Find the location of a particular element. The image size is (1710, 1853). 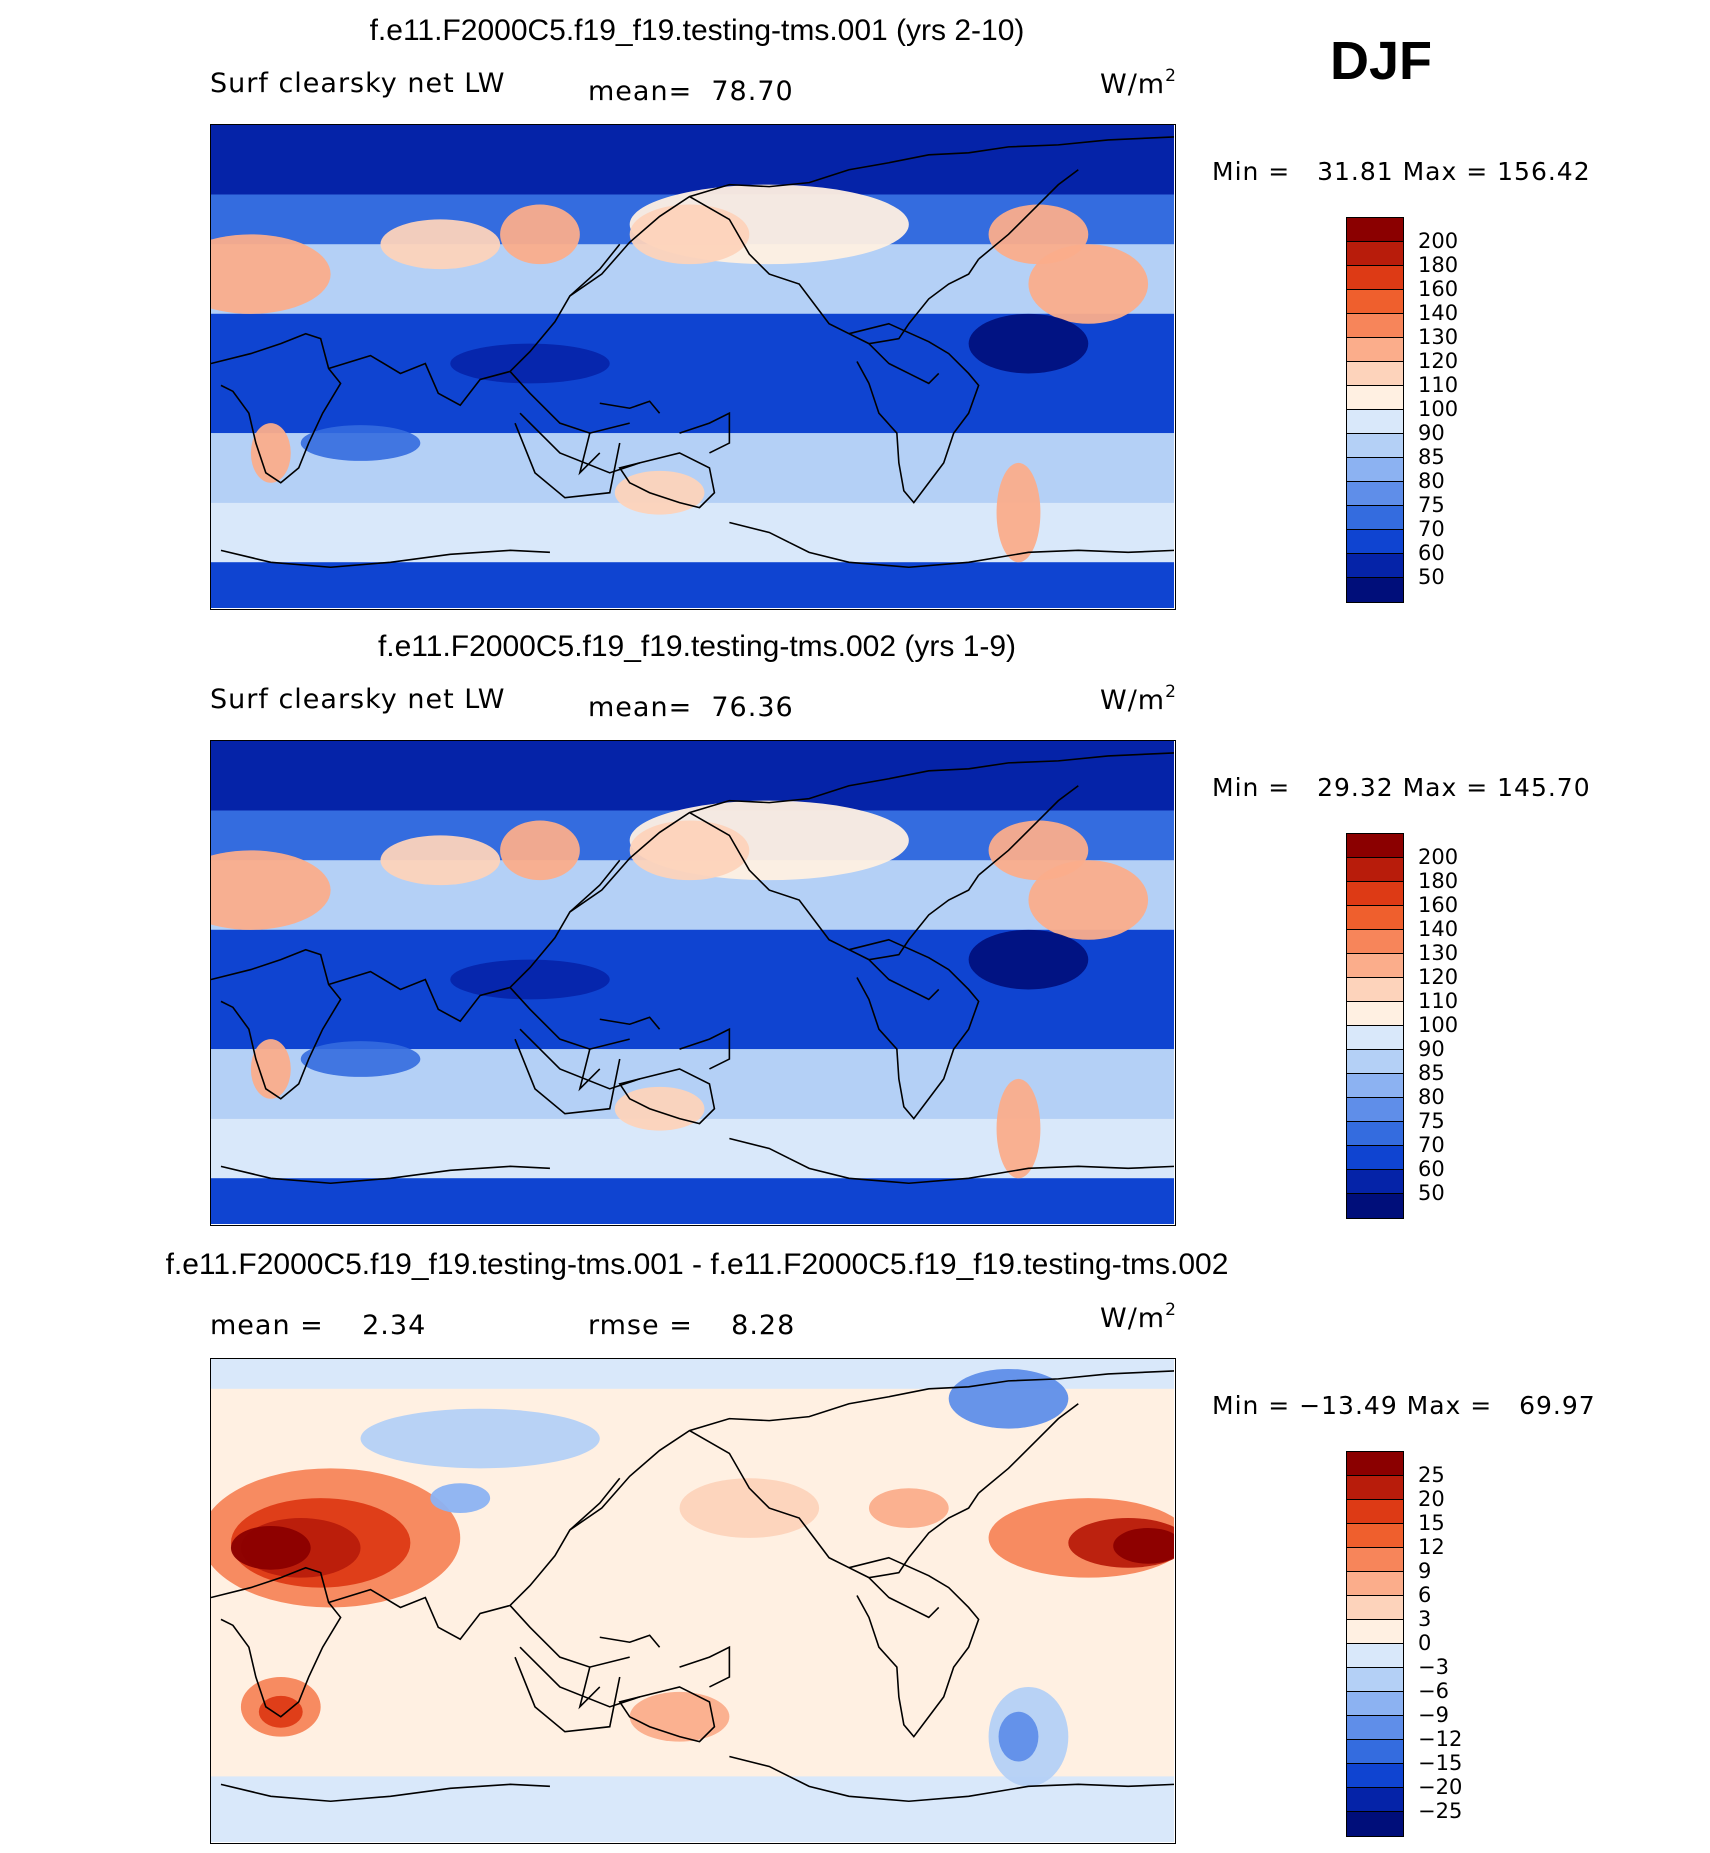

colorbar-tick-label: 50 is located at coordinates (1431, 1193).